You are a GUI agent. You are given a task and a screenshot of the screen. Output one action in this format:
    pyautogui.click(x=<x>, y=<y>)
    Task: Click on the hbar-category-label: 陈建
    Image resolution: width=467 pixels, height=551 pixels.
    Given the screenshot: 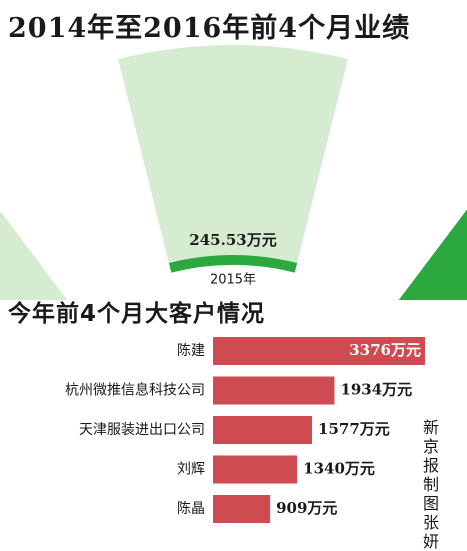 What is the action you would take?
    pyautogui.click(x=191, y=350)
    